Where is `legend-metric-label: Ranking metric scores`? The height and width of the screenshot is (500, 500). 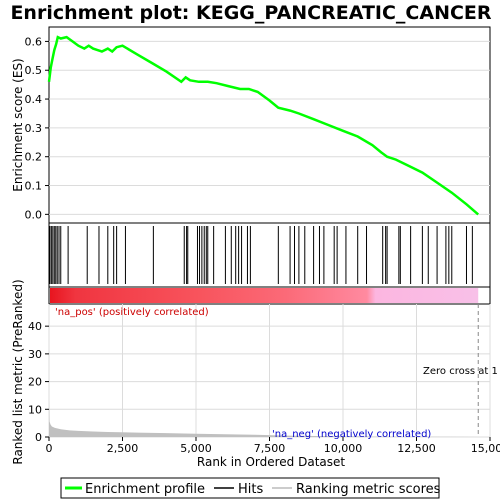
legend-metric-label: Ranking metric scores is located at coordinates (368, 489).